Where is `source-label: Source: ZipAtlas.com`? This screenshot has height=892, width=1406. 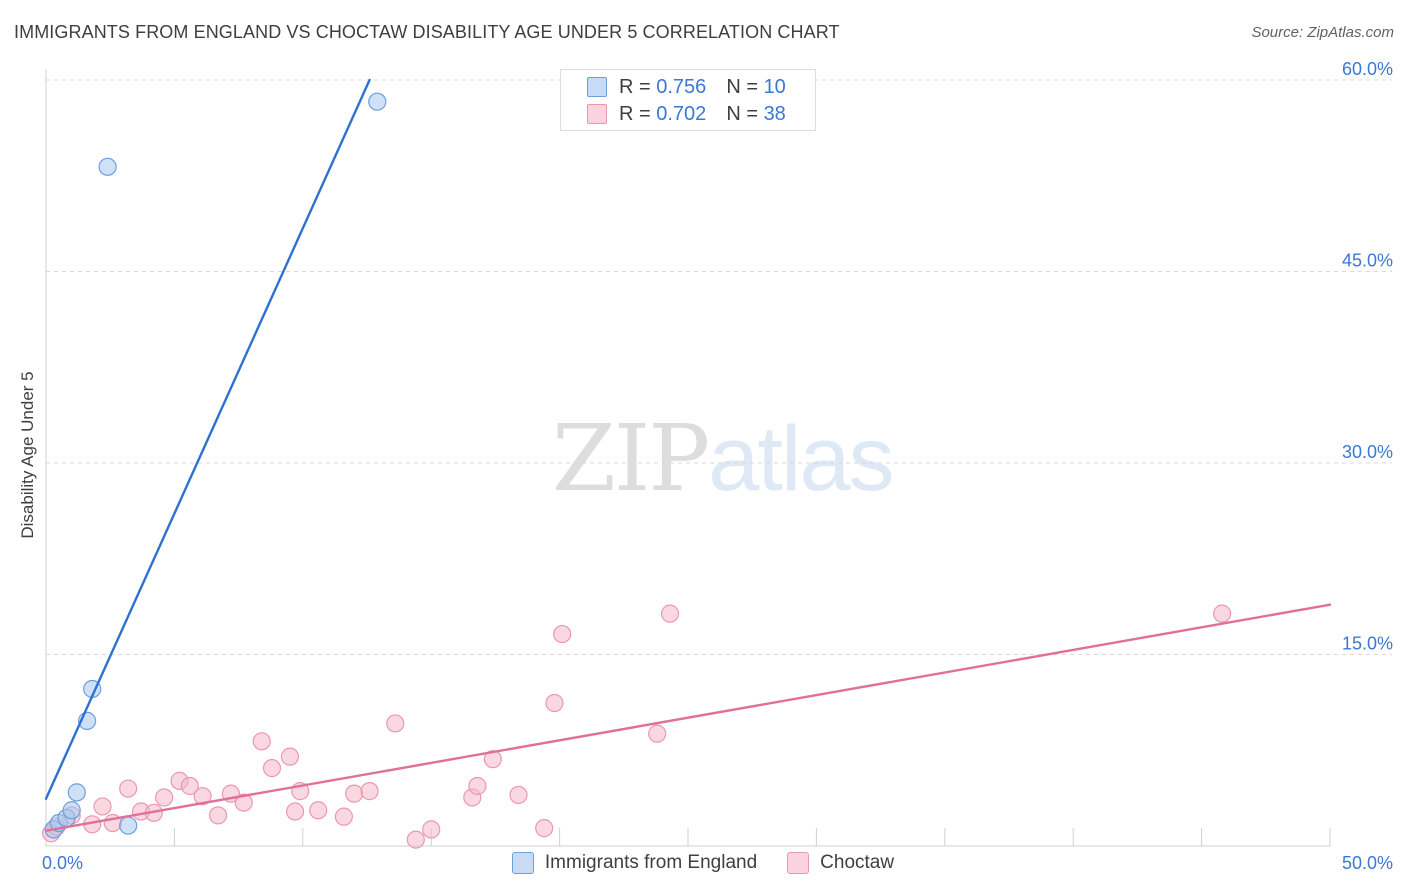 source-label: Source: ZipAtlas.com is located at coordinates (1322, 32).